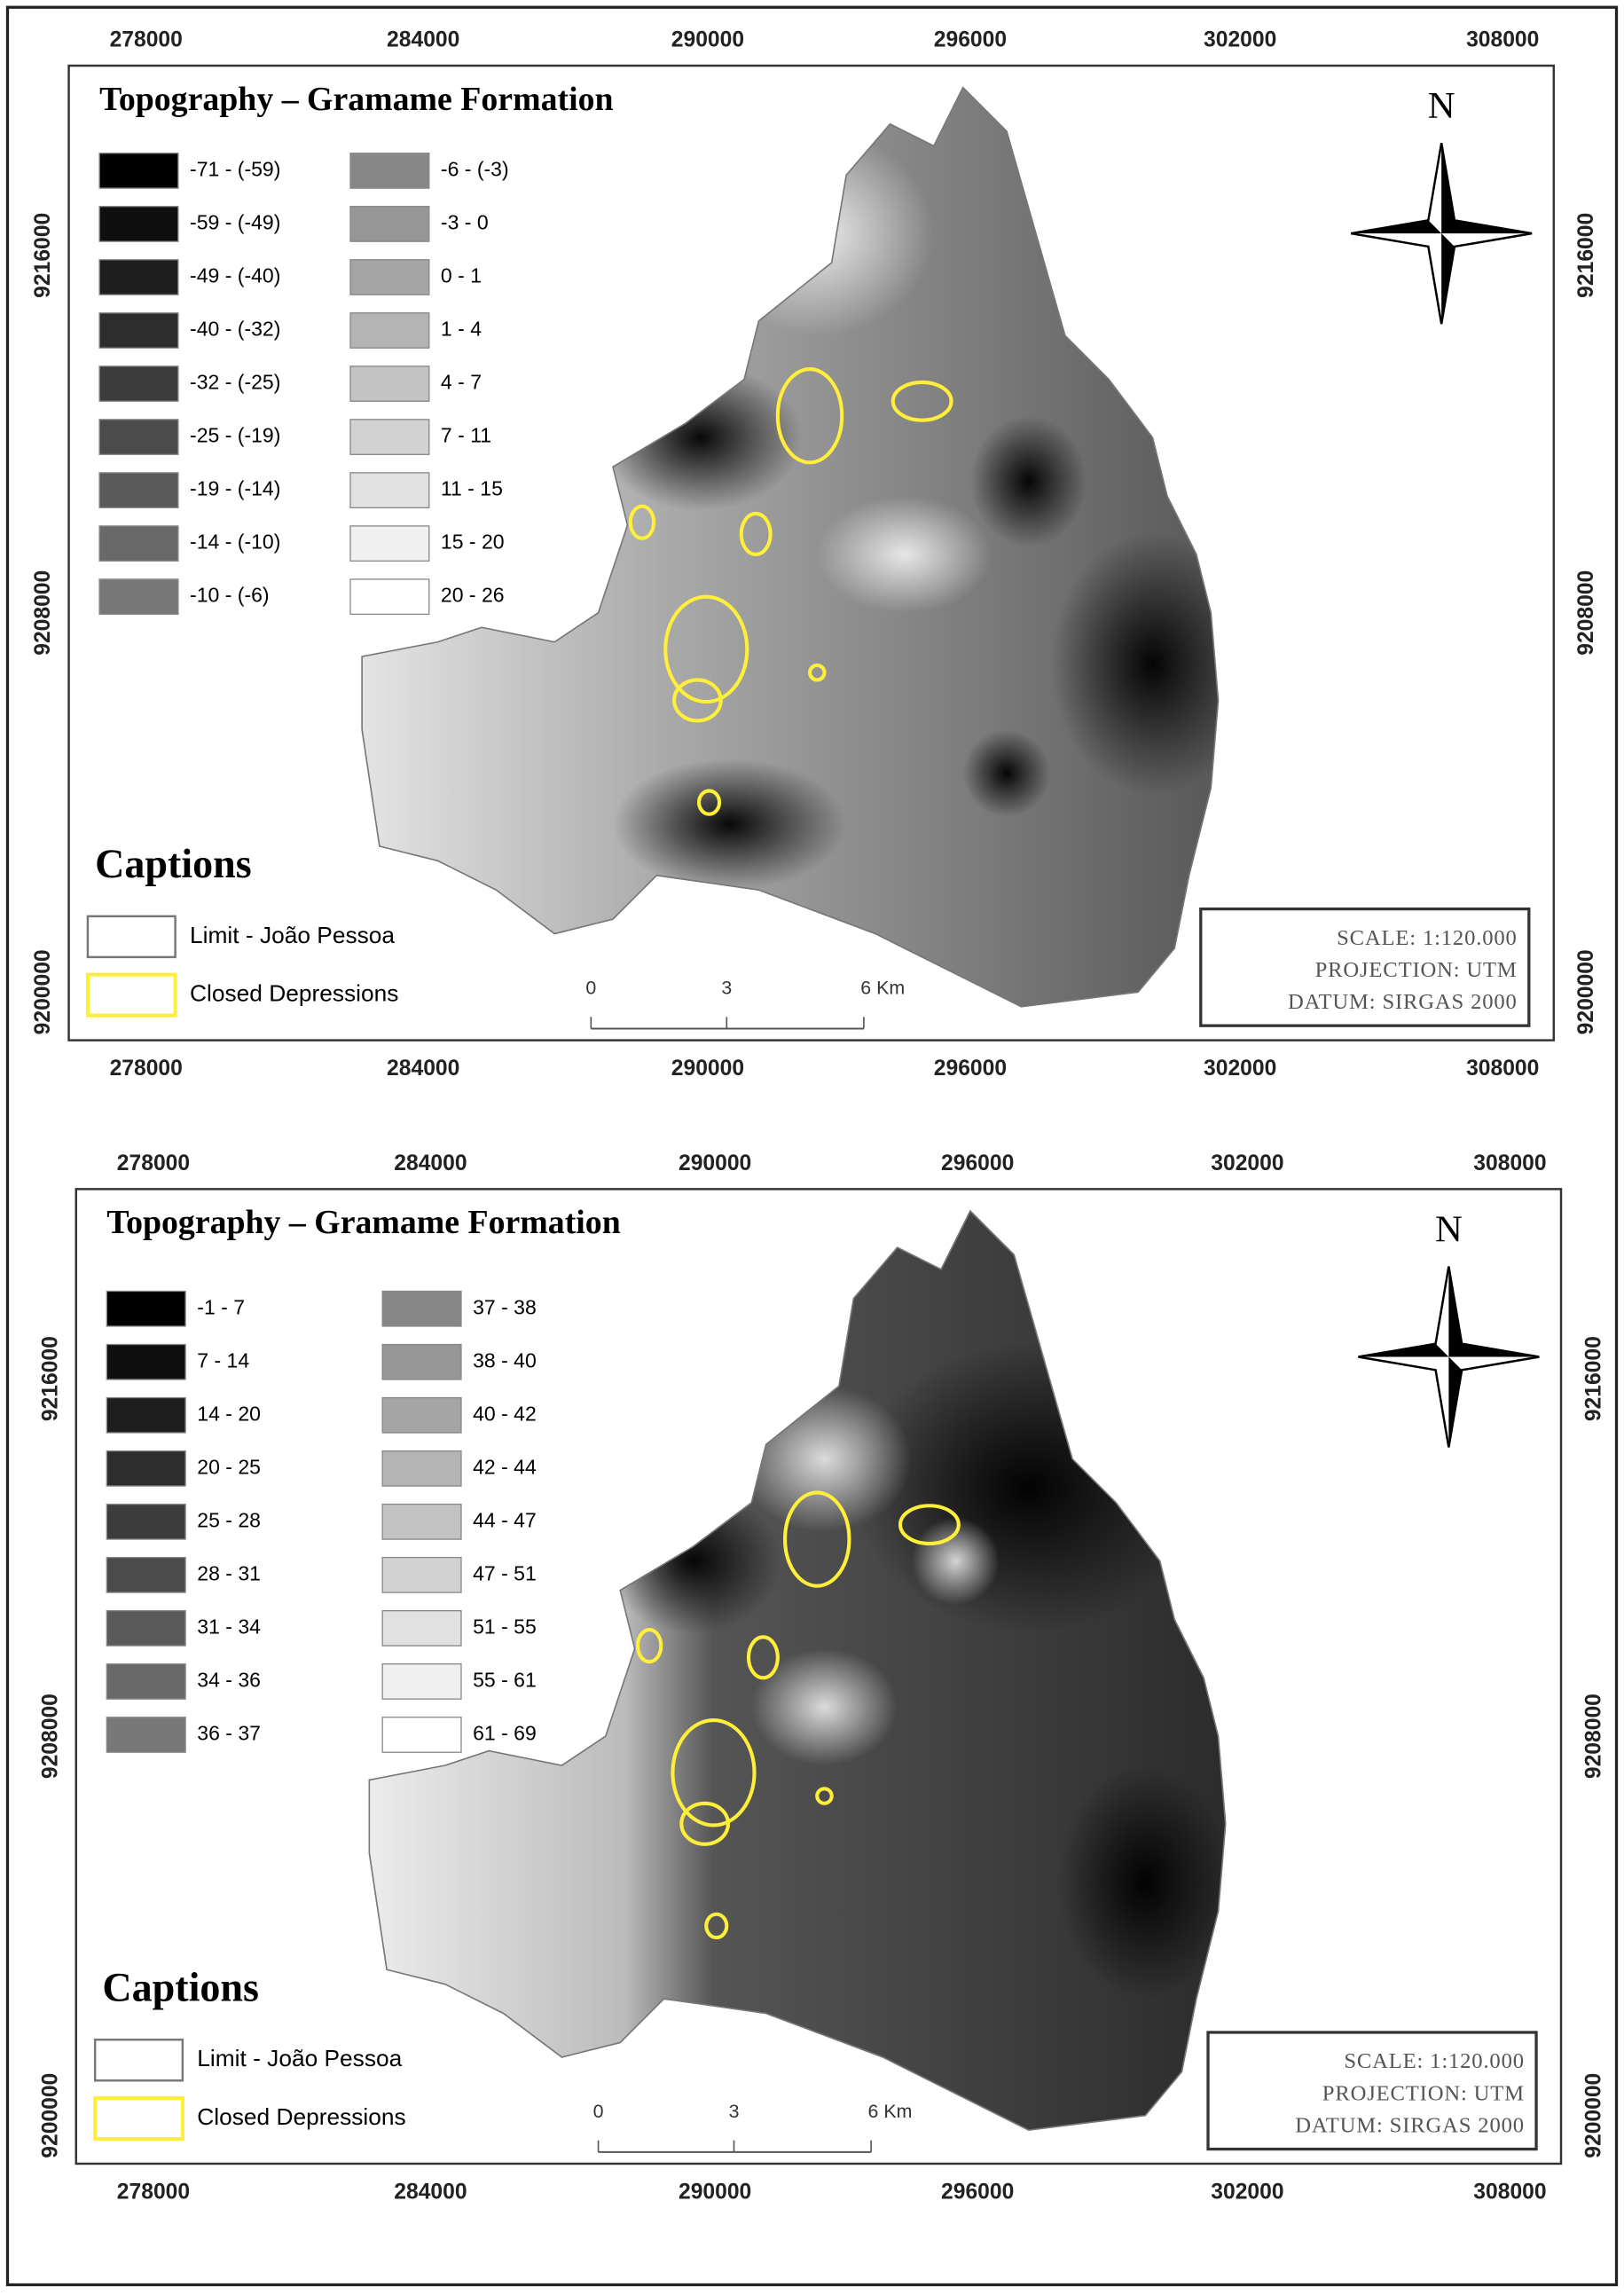 This screenshot has height=2295, width=1624. What do you see at coordinates (229, 1734) in the screenshot?
I see `legend-label: 36 - 37` at bounding box center [229, 1734].